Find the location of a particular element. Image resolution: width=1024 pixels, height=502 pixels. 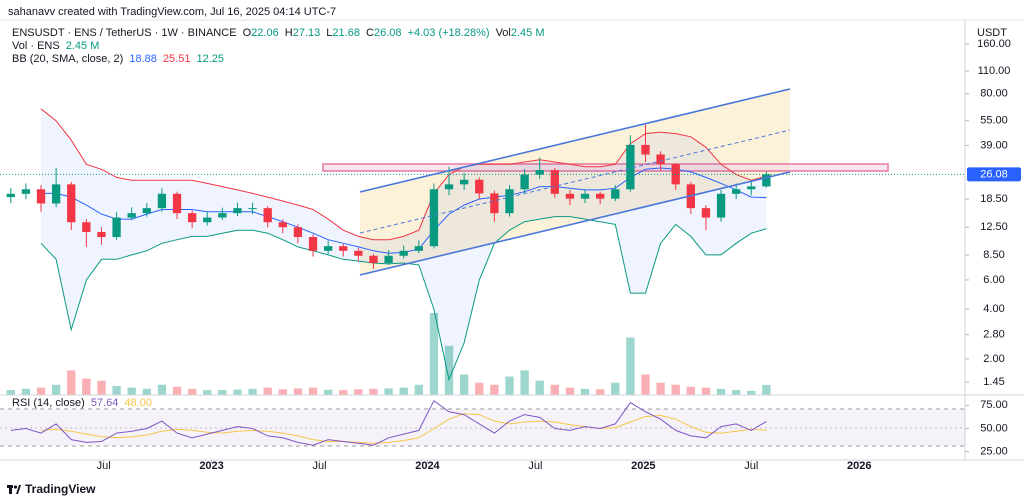

currency: USDT is located at coordinates (992, 33).